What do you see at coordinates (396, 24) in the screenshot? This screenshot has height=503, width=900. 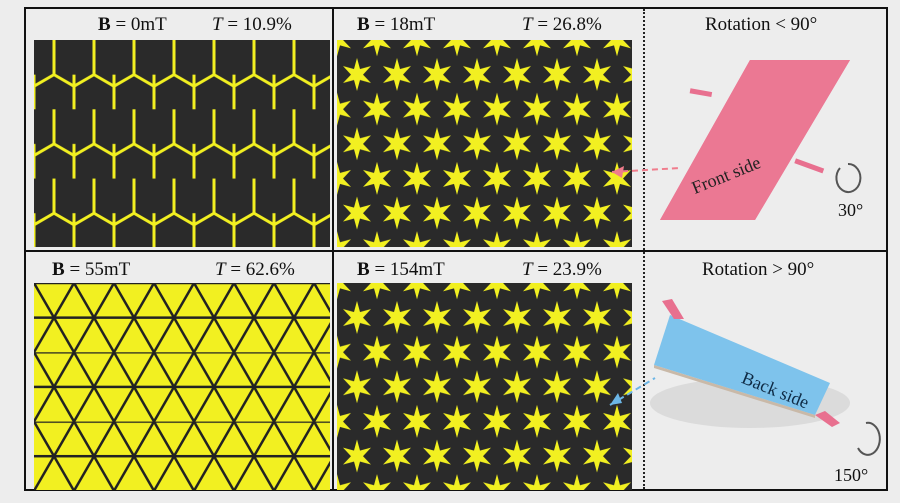 I see `panel-2-field-label: B = 18mT` at bounding box center [396, 24].